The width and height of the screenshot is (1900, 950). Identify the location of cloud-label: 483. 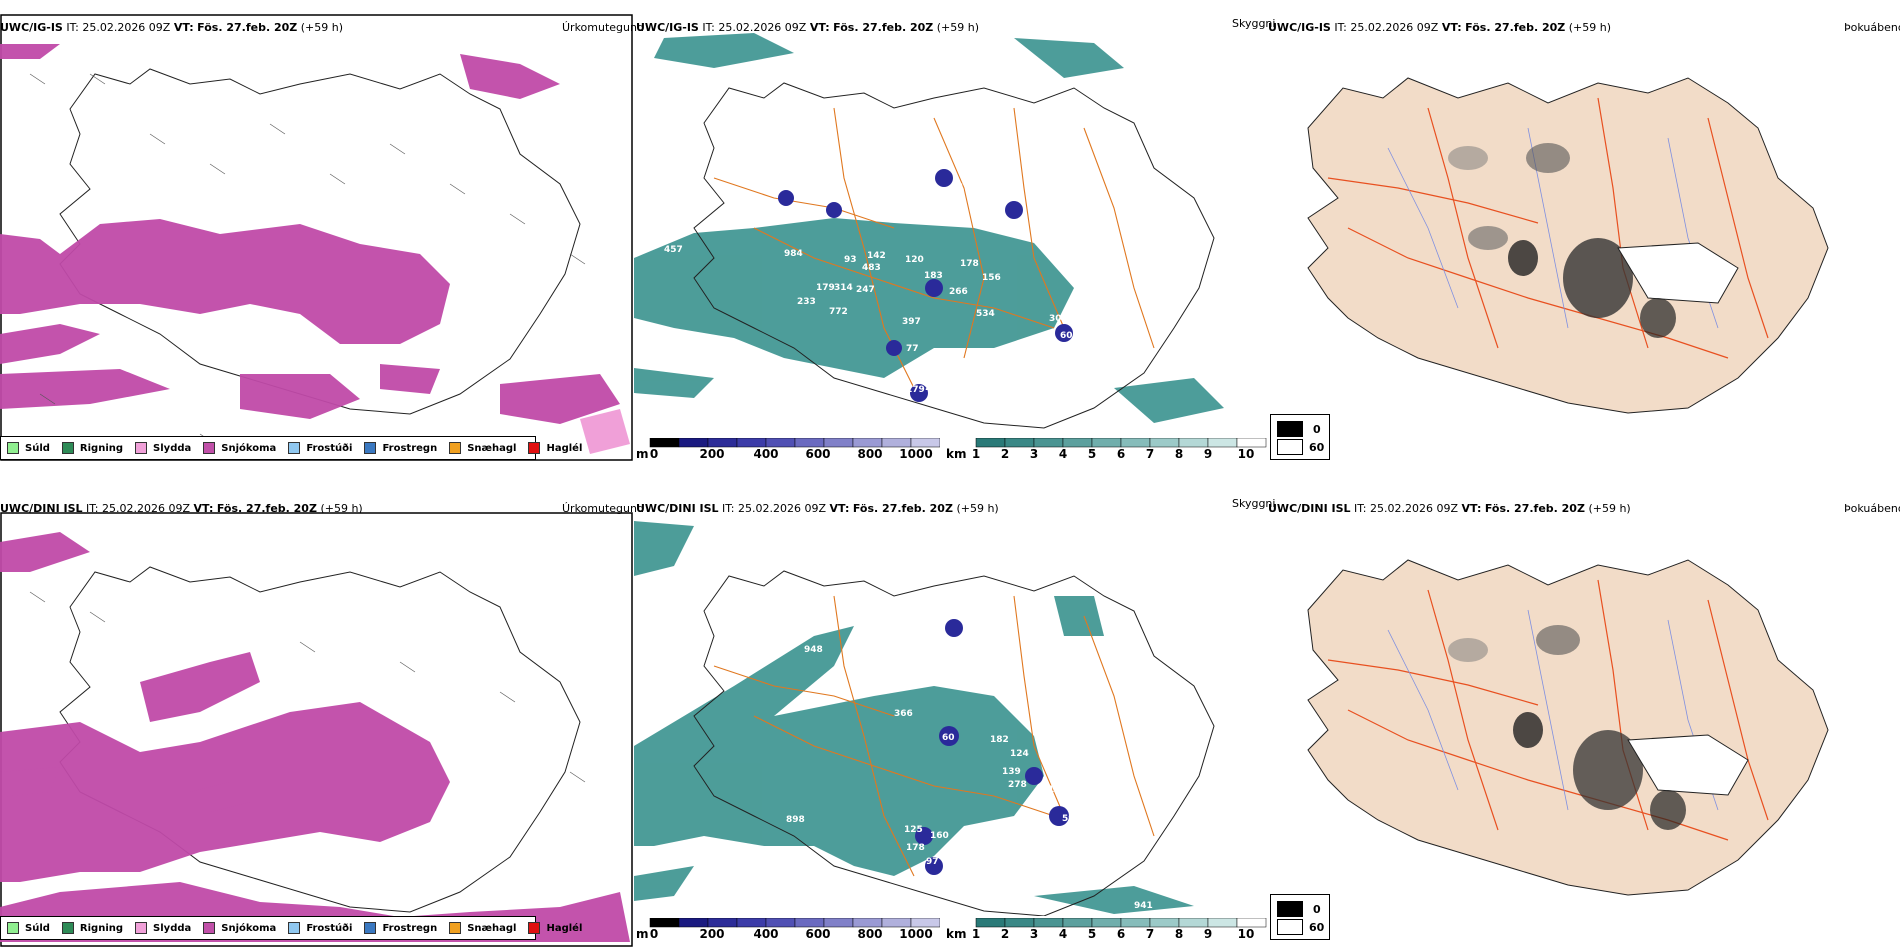
(871, 268).